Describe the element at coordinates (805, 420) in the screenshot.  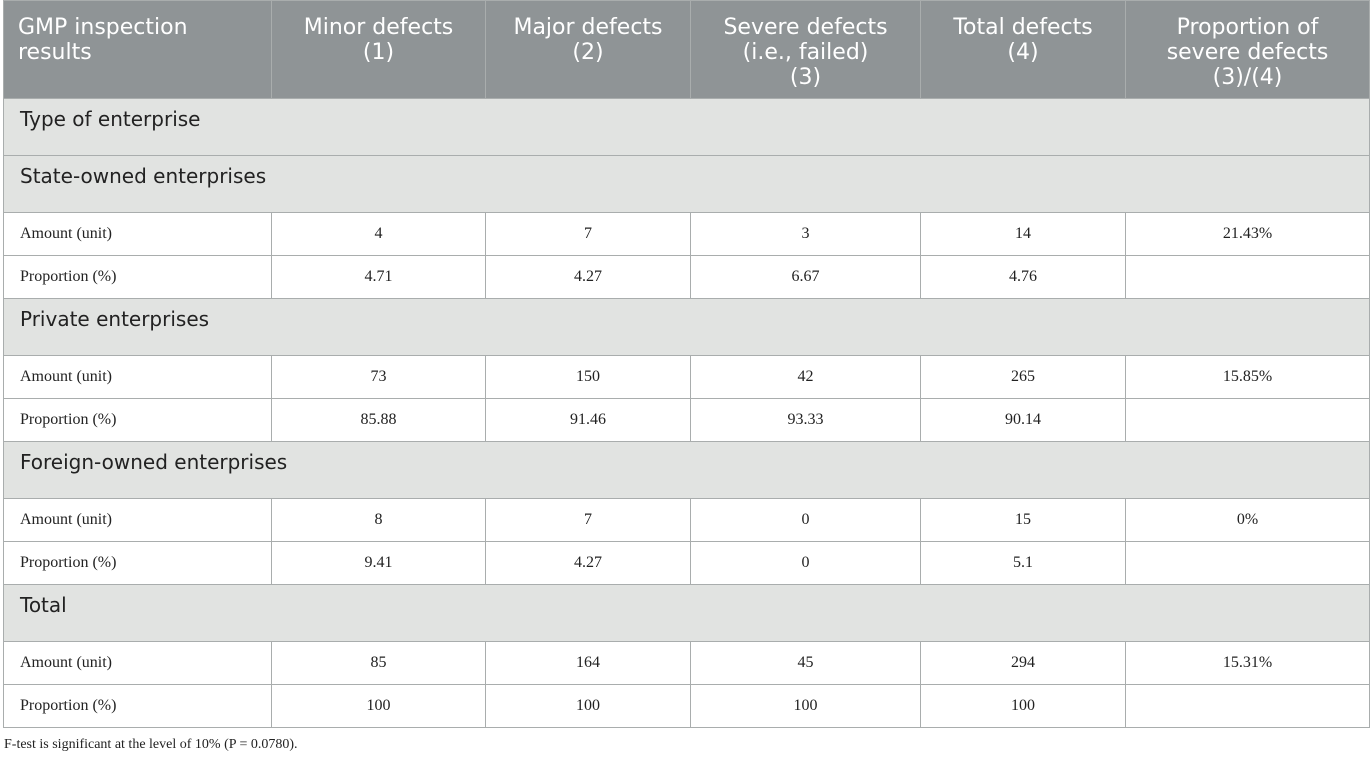
I see `cell-severe: 93.33` at that location.